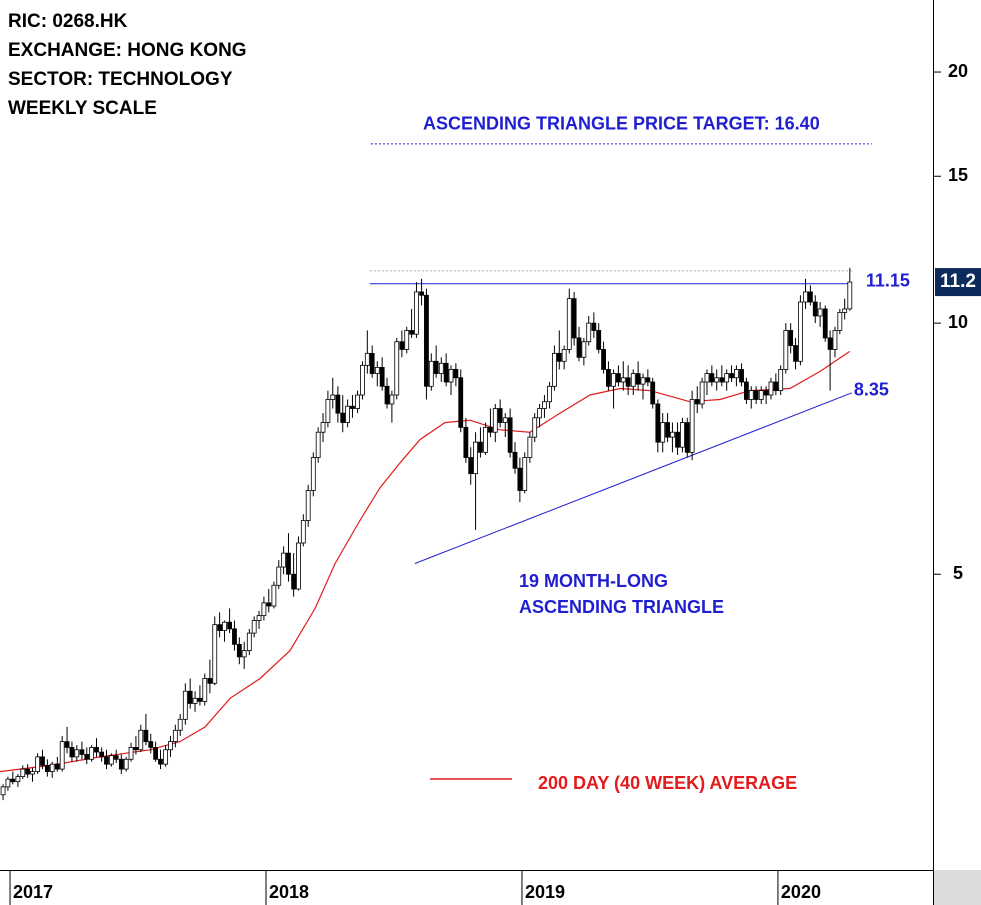 The height and width of the screenshot is (905, 981). Describe the element at coordinates (801, 892) in the screenshot. I see `x-tick-label: 2020` at that location.